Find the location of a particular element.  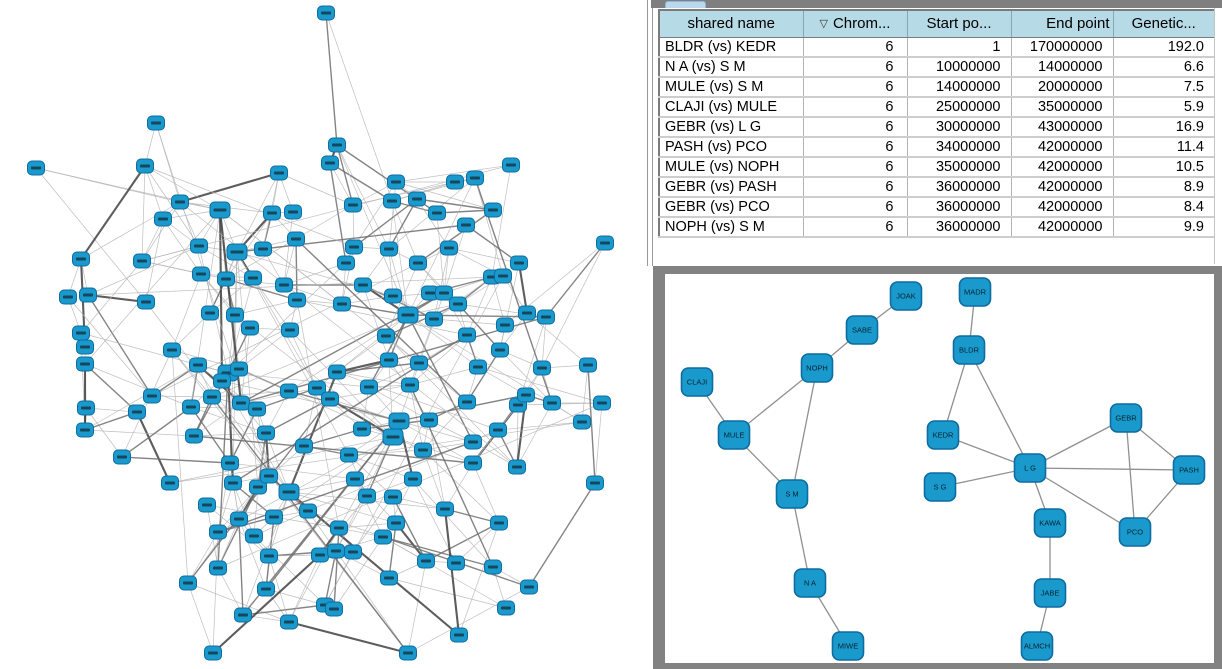

table-scrollbar-track is located at coordinates (1218, 136).